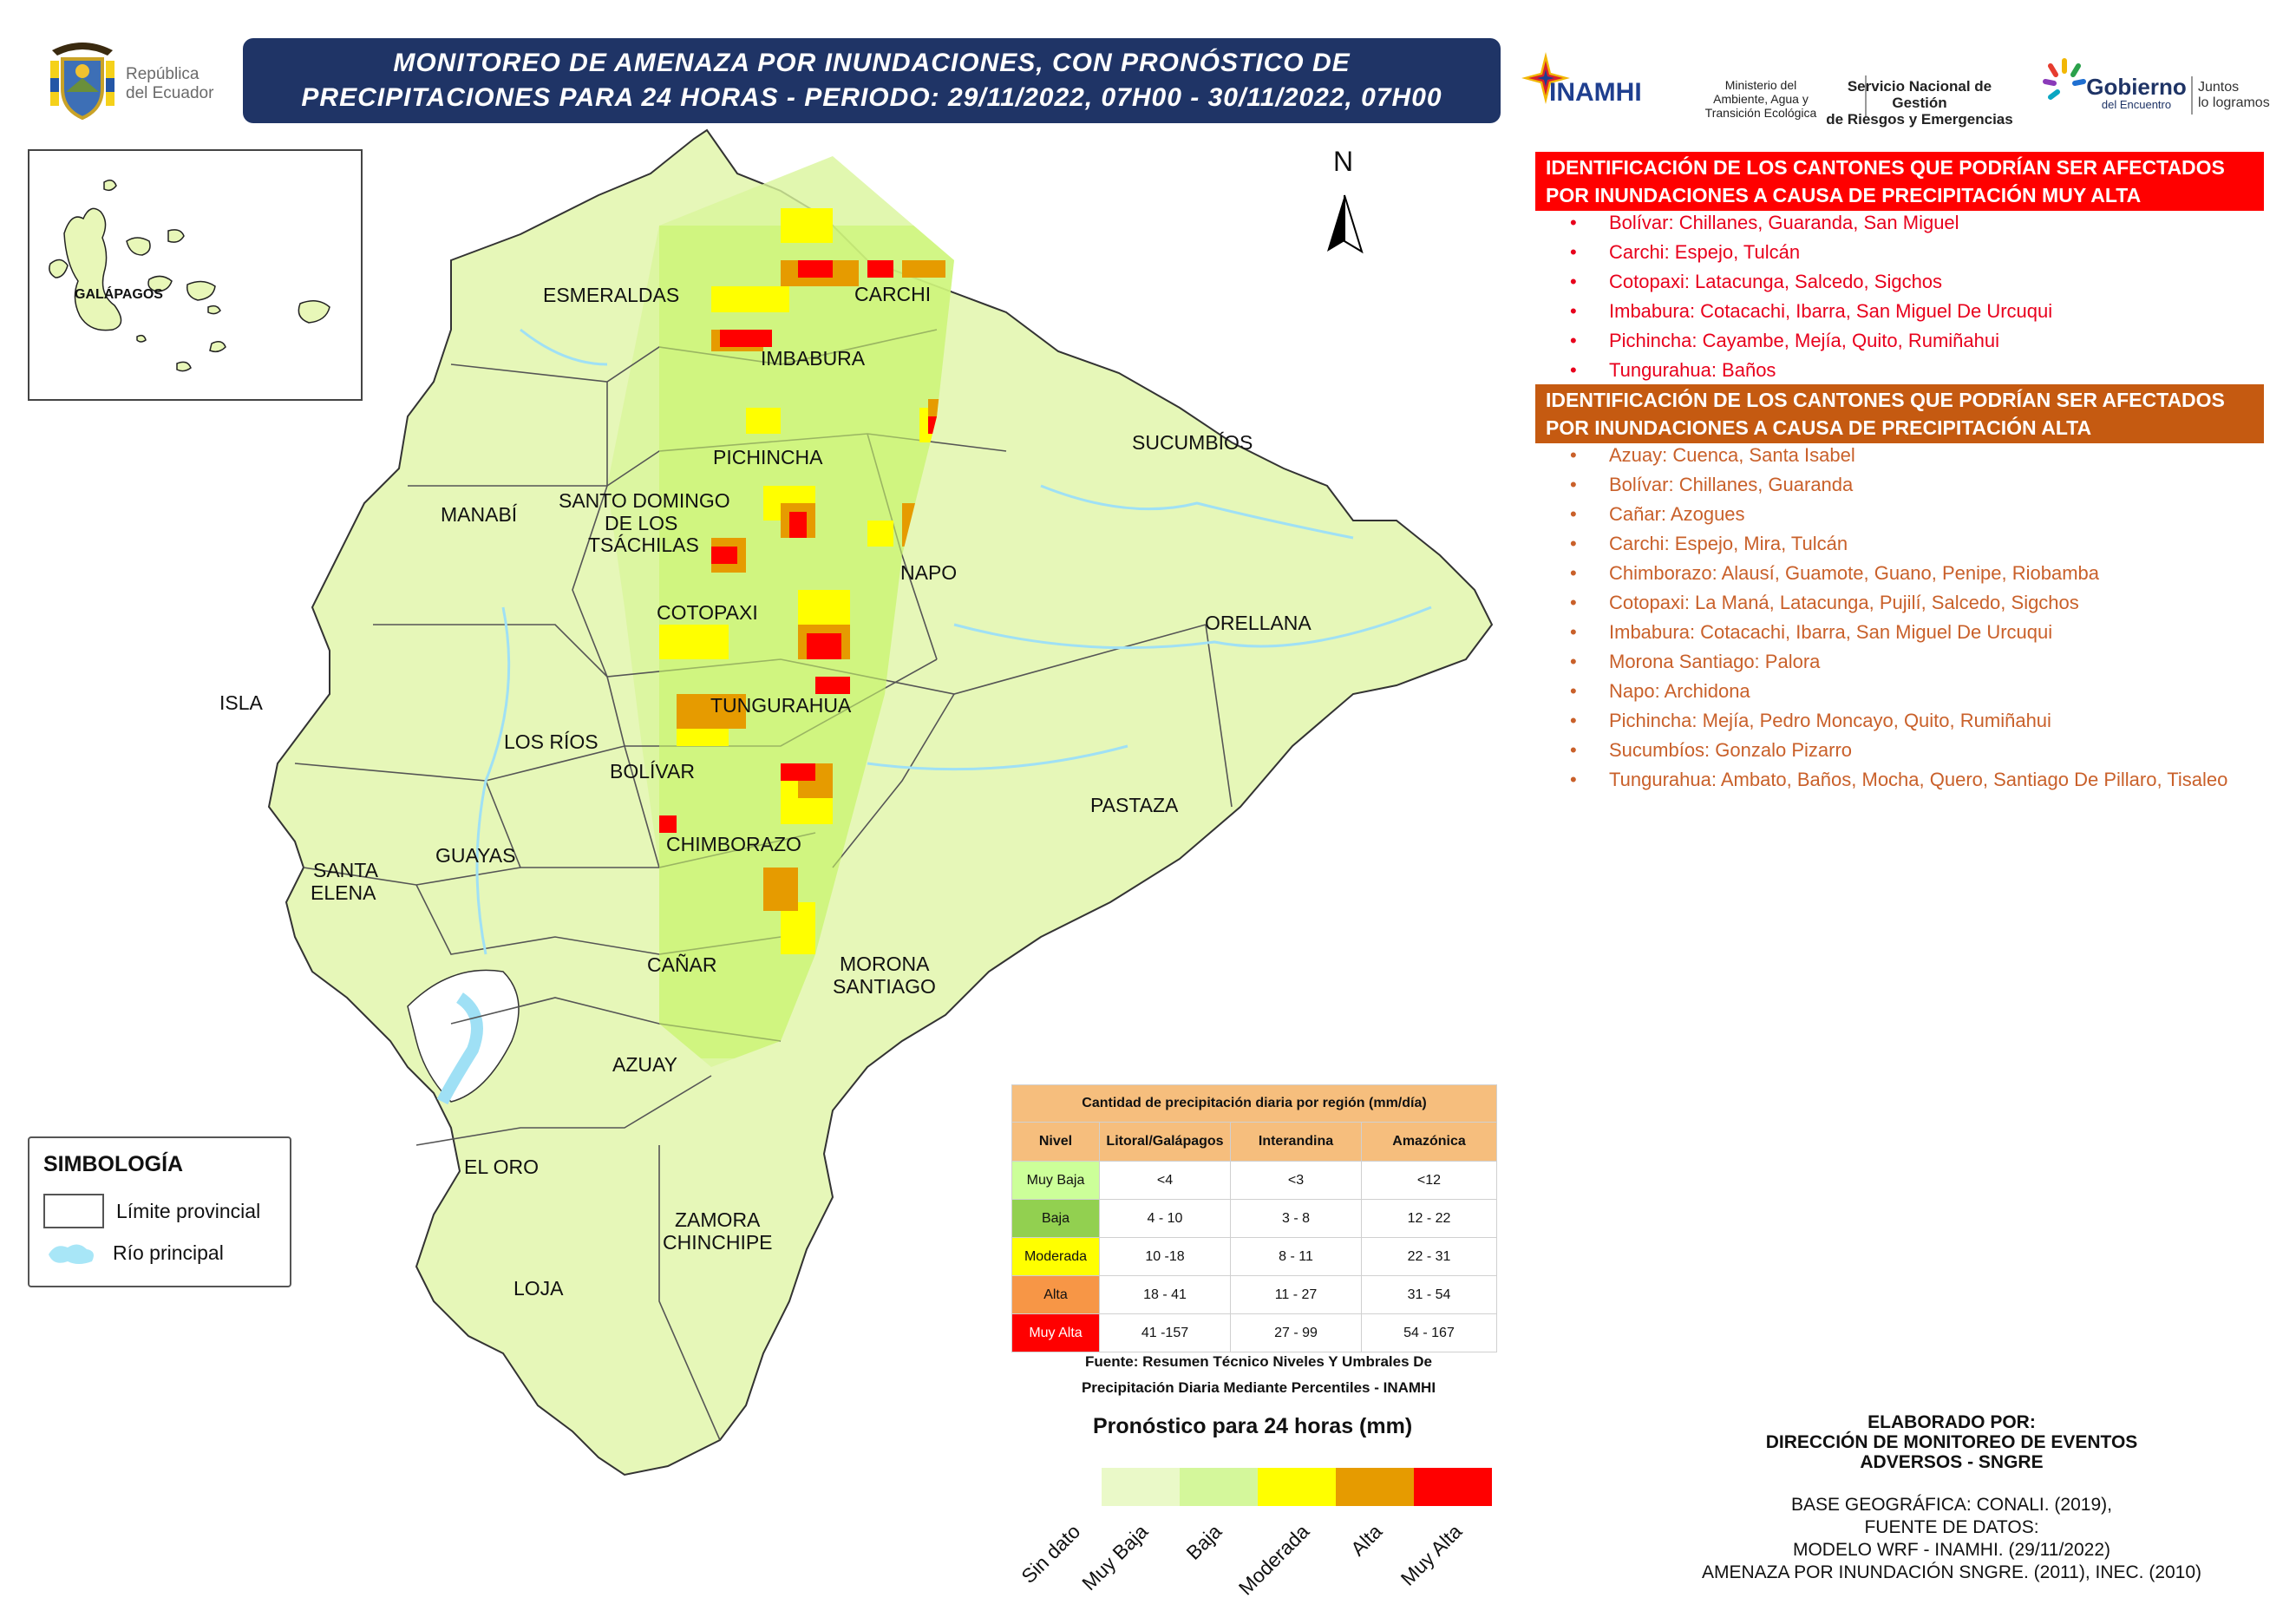 The height and width of the screenshot is (1624, 2296). Describe the element at coordinates (884, 986) in the screenshot. I see `label-santiago: SANTIAGO` at that location.